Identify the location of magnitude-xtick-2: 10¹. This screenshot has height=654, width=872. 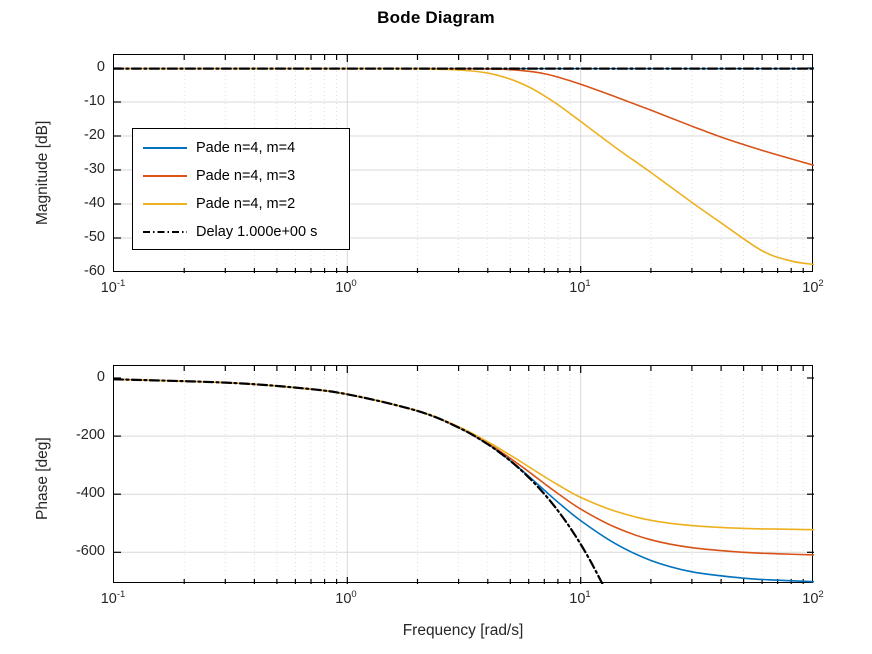
(580, 287).